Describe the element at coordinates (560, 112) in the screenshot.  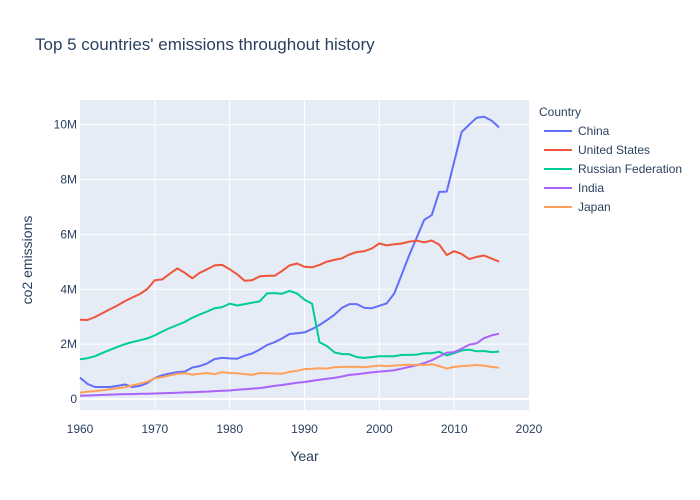
I see `legend-title: Country` at that location.